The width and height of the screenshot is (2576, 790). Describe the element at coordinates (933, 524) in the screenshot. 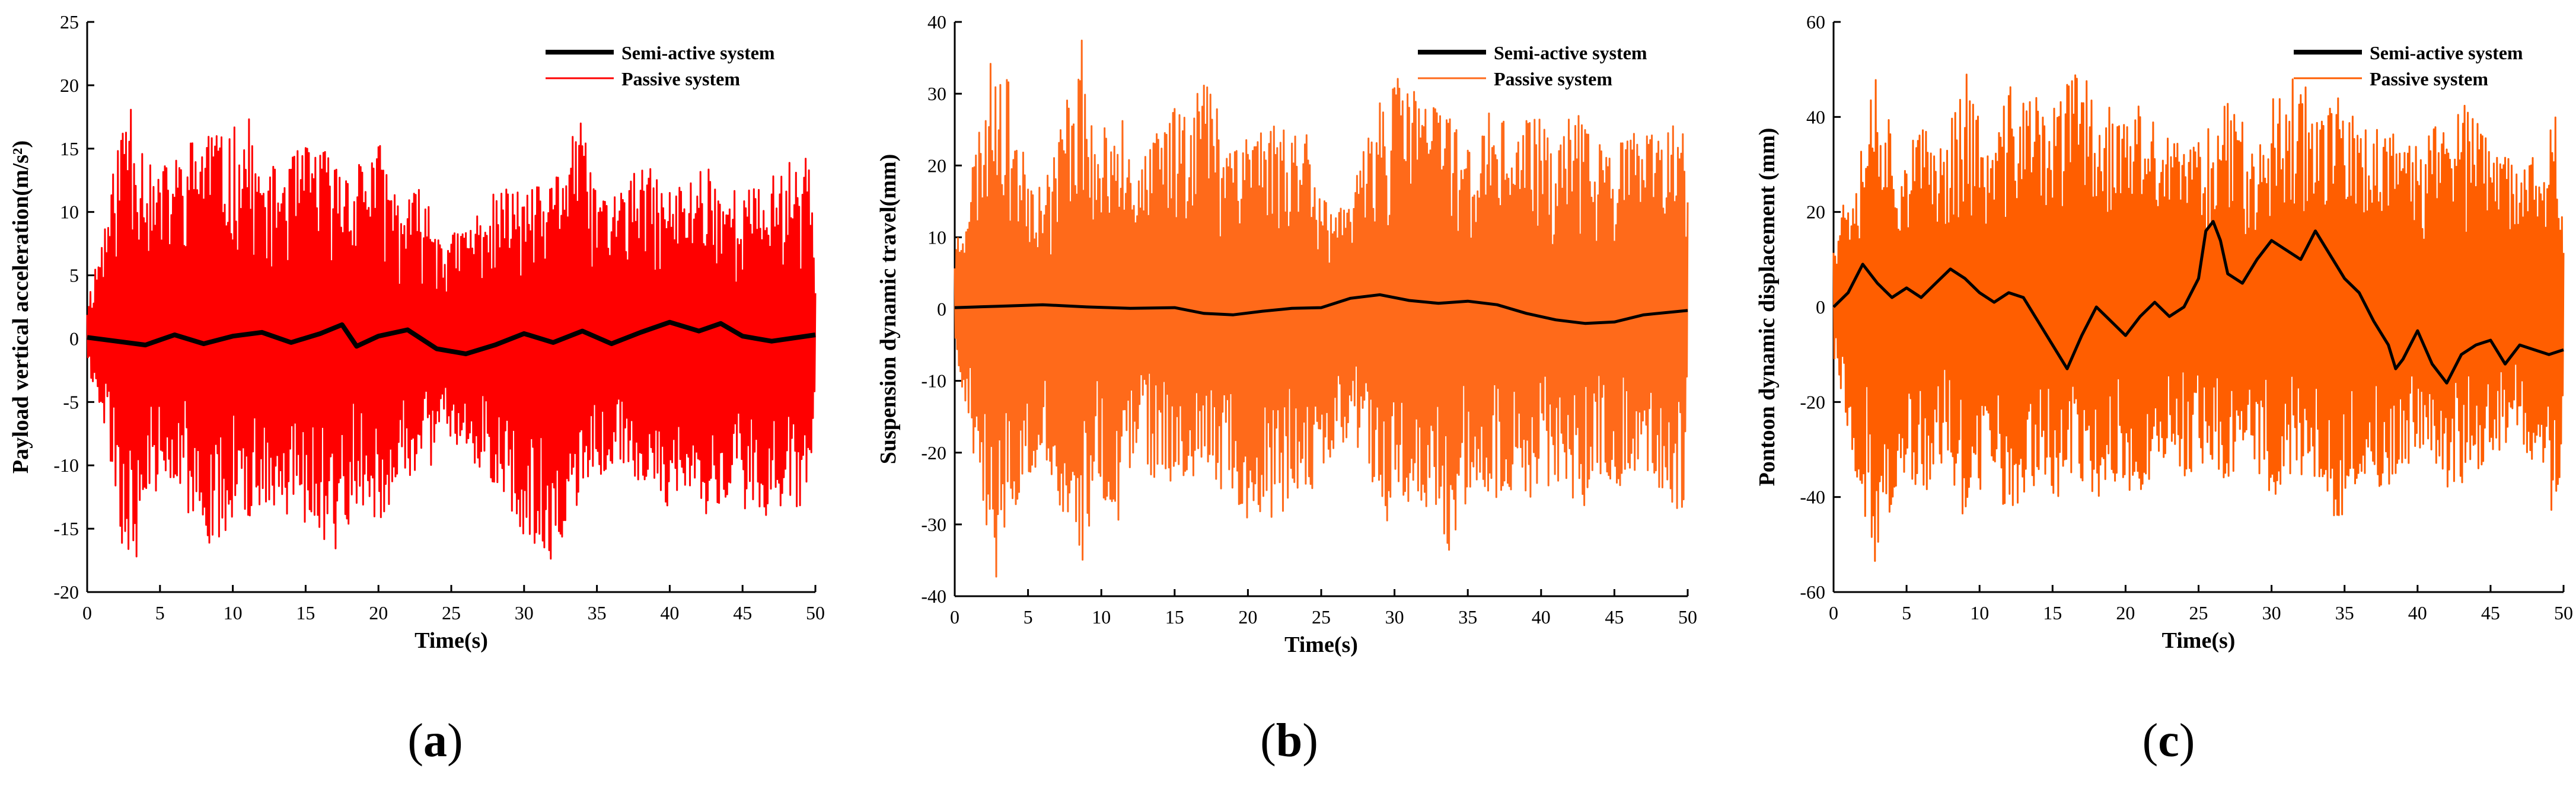

I see `y-tick-label: -30` at that location.